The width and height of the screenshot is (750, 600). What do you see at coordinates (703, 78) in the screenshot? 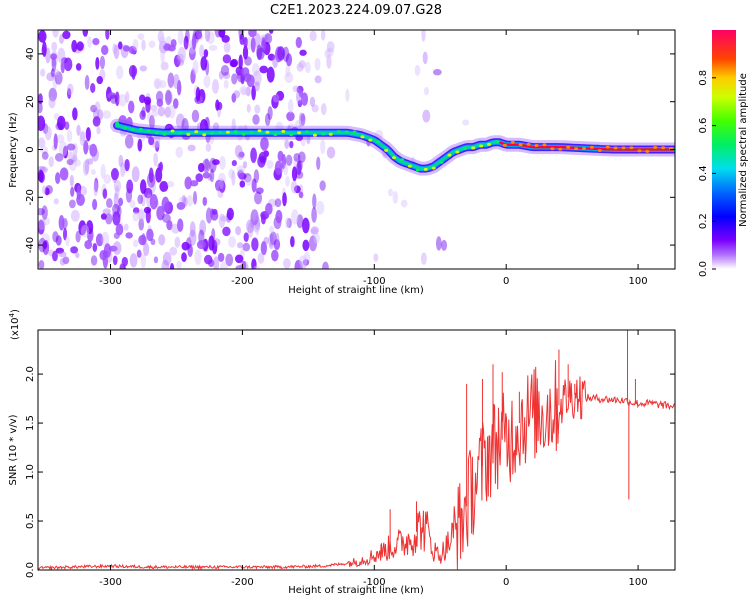
I see `colorbar-tick-label: 0.8` at bounding box center [703, 78].